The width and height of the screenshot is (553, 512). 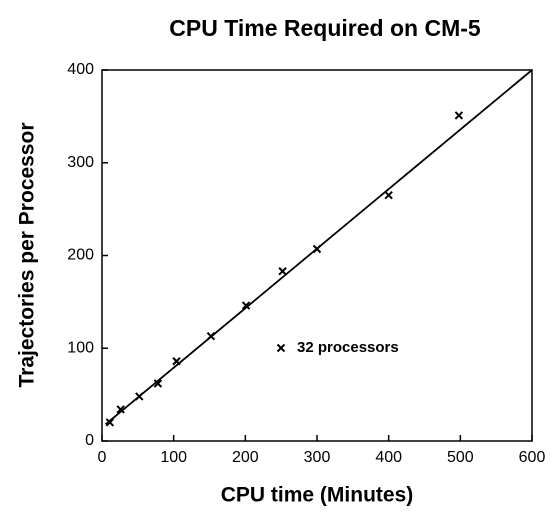 What do you see at coordinates (89, 440) in the screenshot?
I see `y-tick-label: 0` at bounding box center [89, 440].